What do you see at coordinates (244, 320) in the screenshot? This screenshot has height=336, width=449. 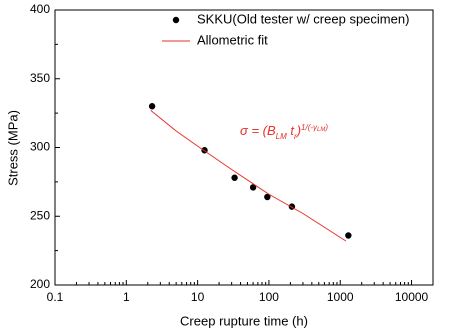 I see `x-axis-label: Creep rupture time (h)` at bounding box center [244, 320].